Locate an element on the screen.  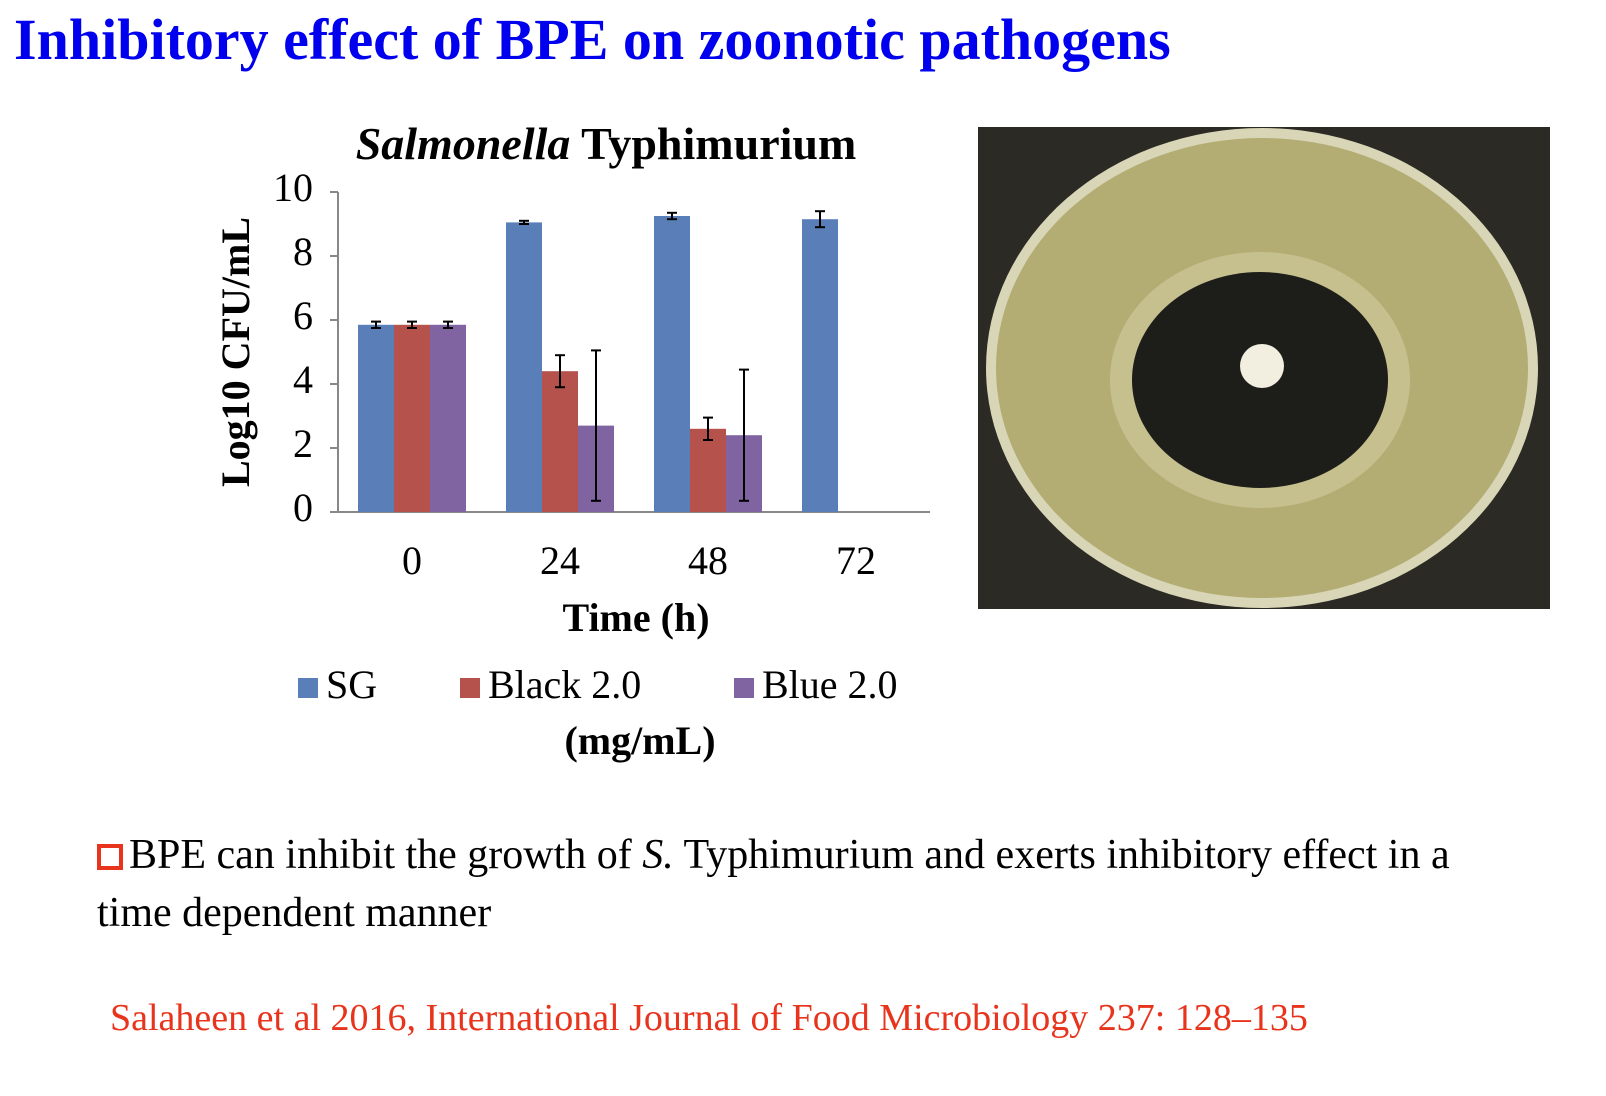
y-tick-label: 6 is located at coordinates (303, 315).